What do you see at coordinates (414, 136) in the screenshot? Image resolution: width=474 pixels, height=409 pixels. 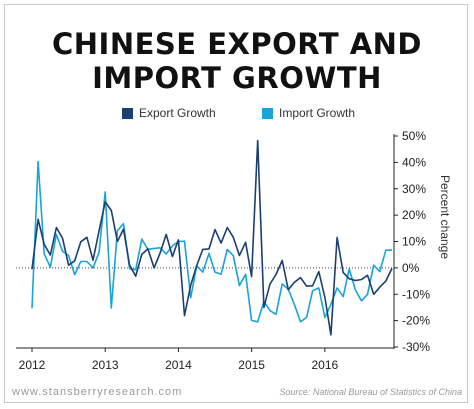 I see `y-tick-label: 50%` at bounding box center [414, 136].